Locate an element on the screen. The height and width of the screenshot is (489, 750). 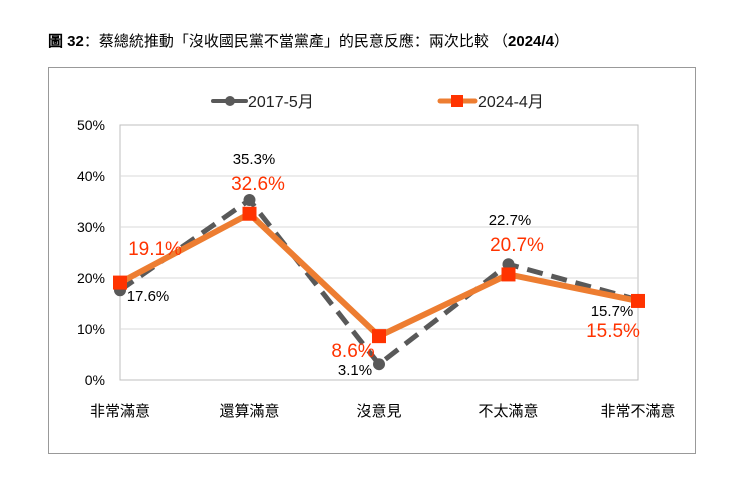
data-label-2017: 22.7% is located at coordinates (510, 220).